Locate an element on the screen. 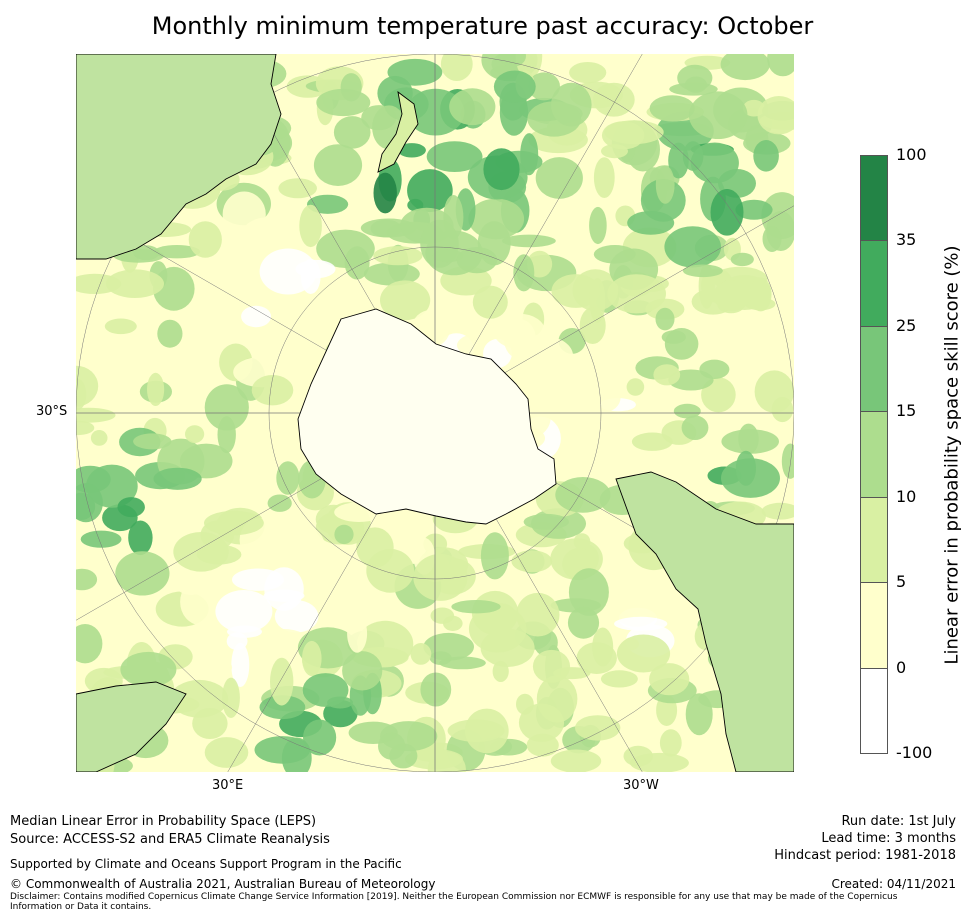 Image resolution: width=965 pixels, height=919 pixels. meridian-line is located at coordinates (318, 210).